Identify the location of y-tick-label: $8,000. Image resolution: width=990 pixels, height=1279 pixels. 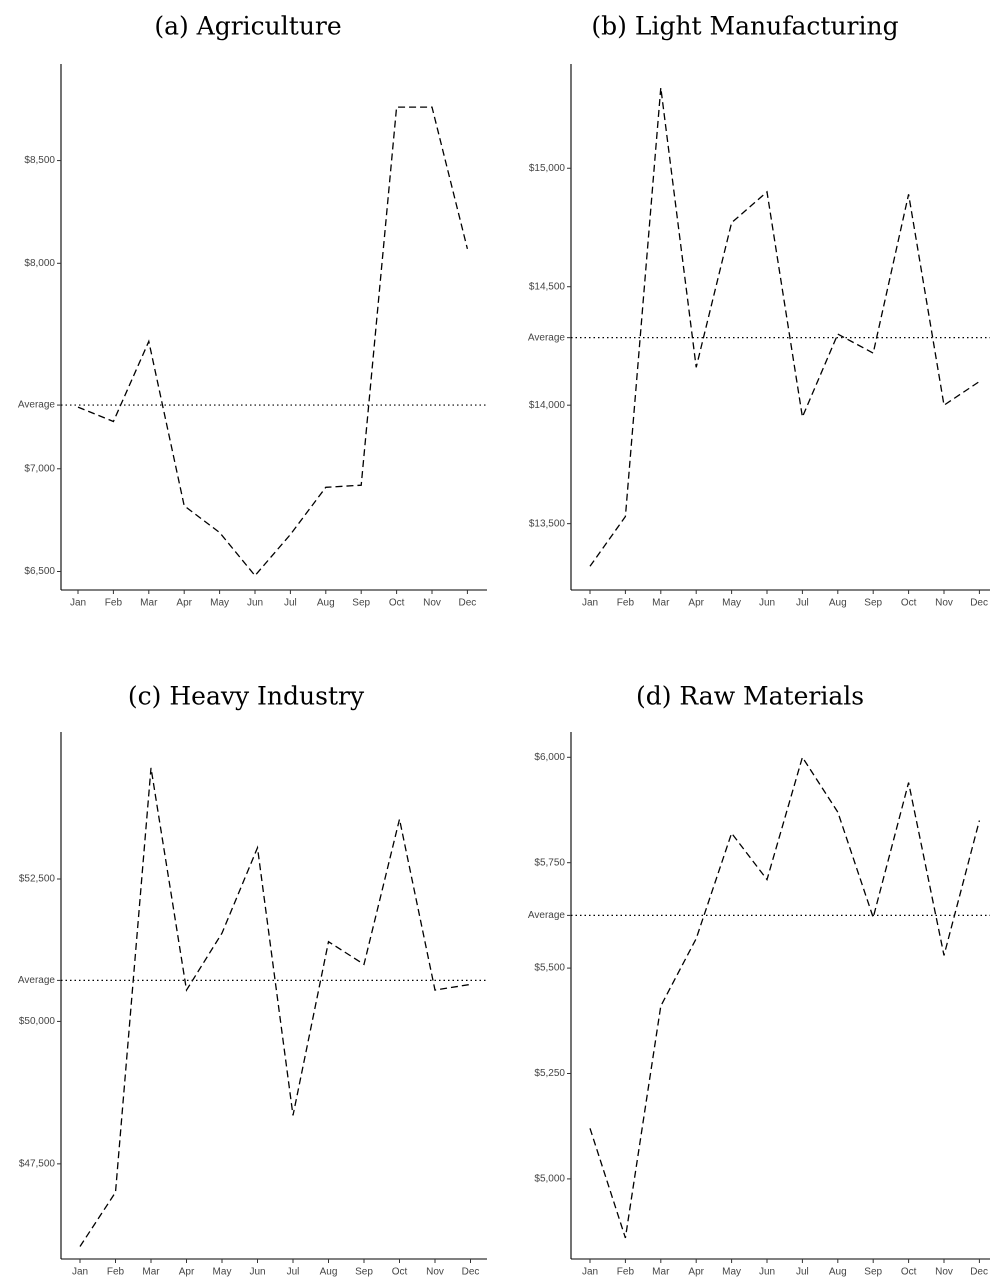
(39, 263).